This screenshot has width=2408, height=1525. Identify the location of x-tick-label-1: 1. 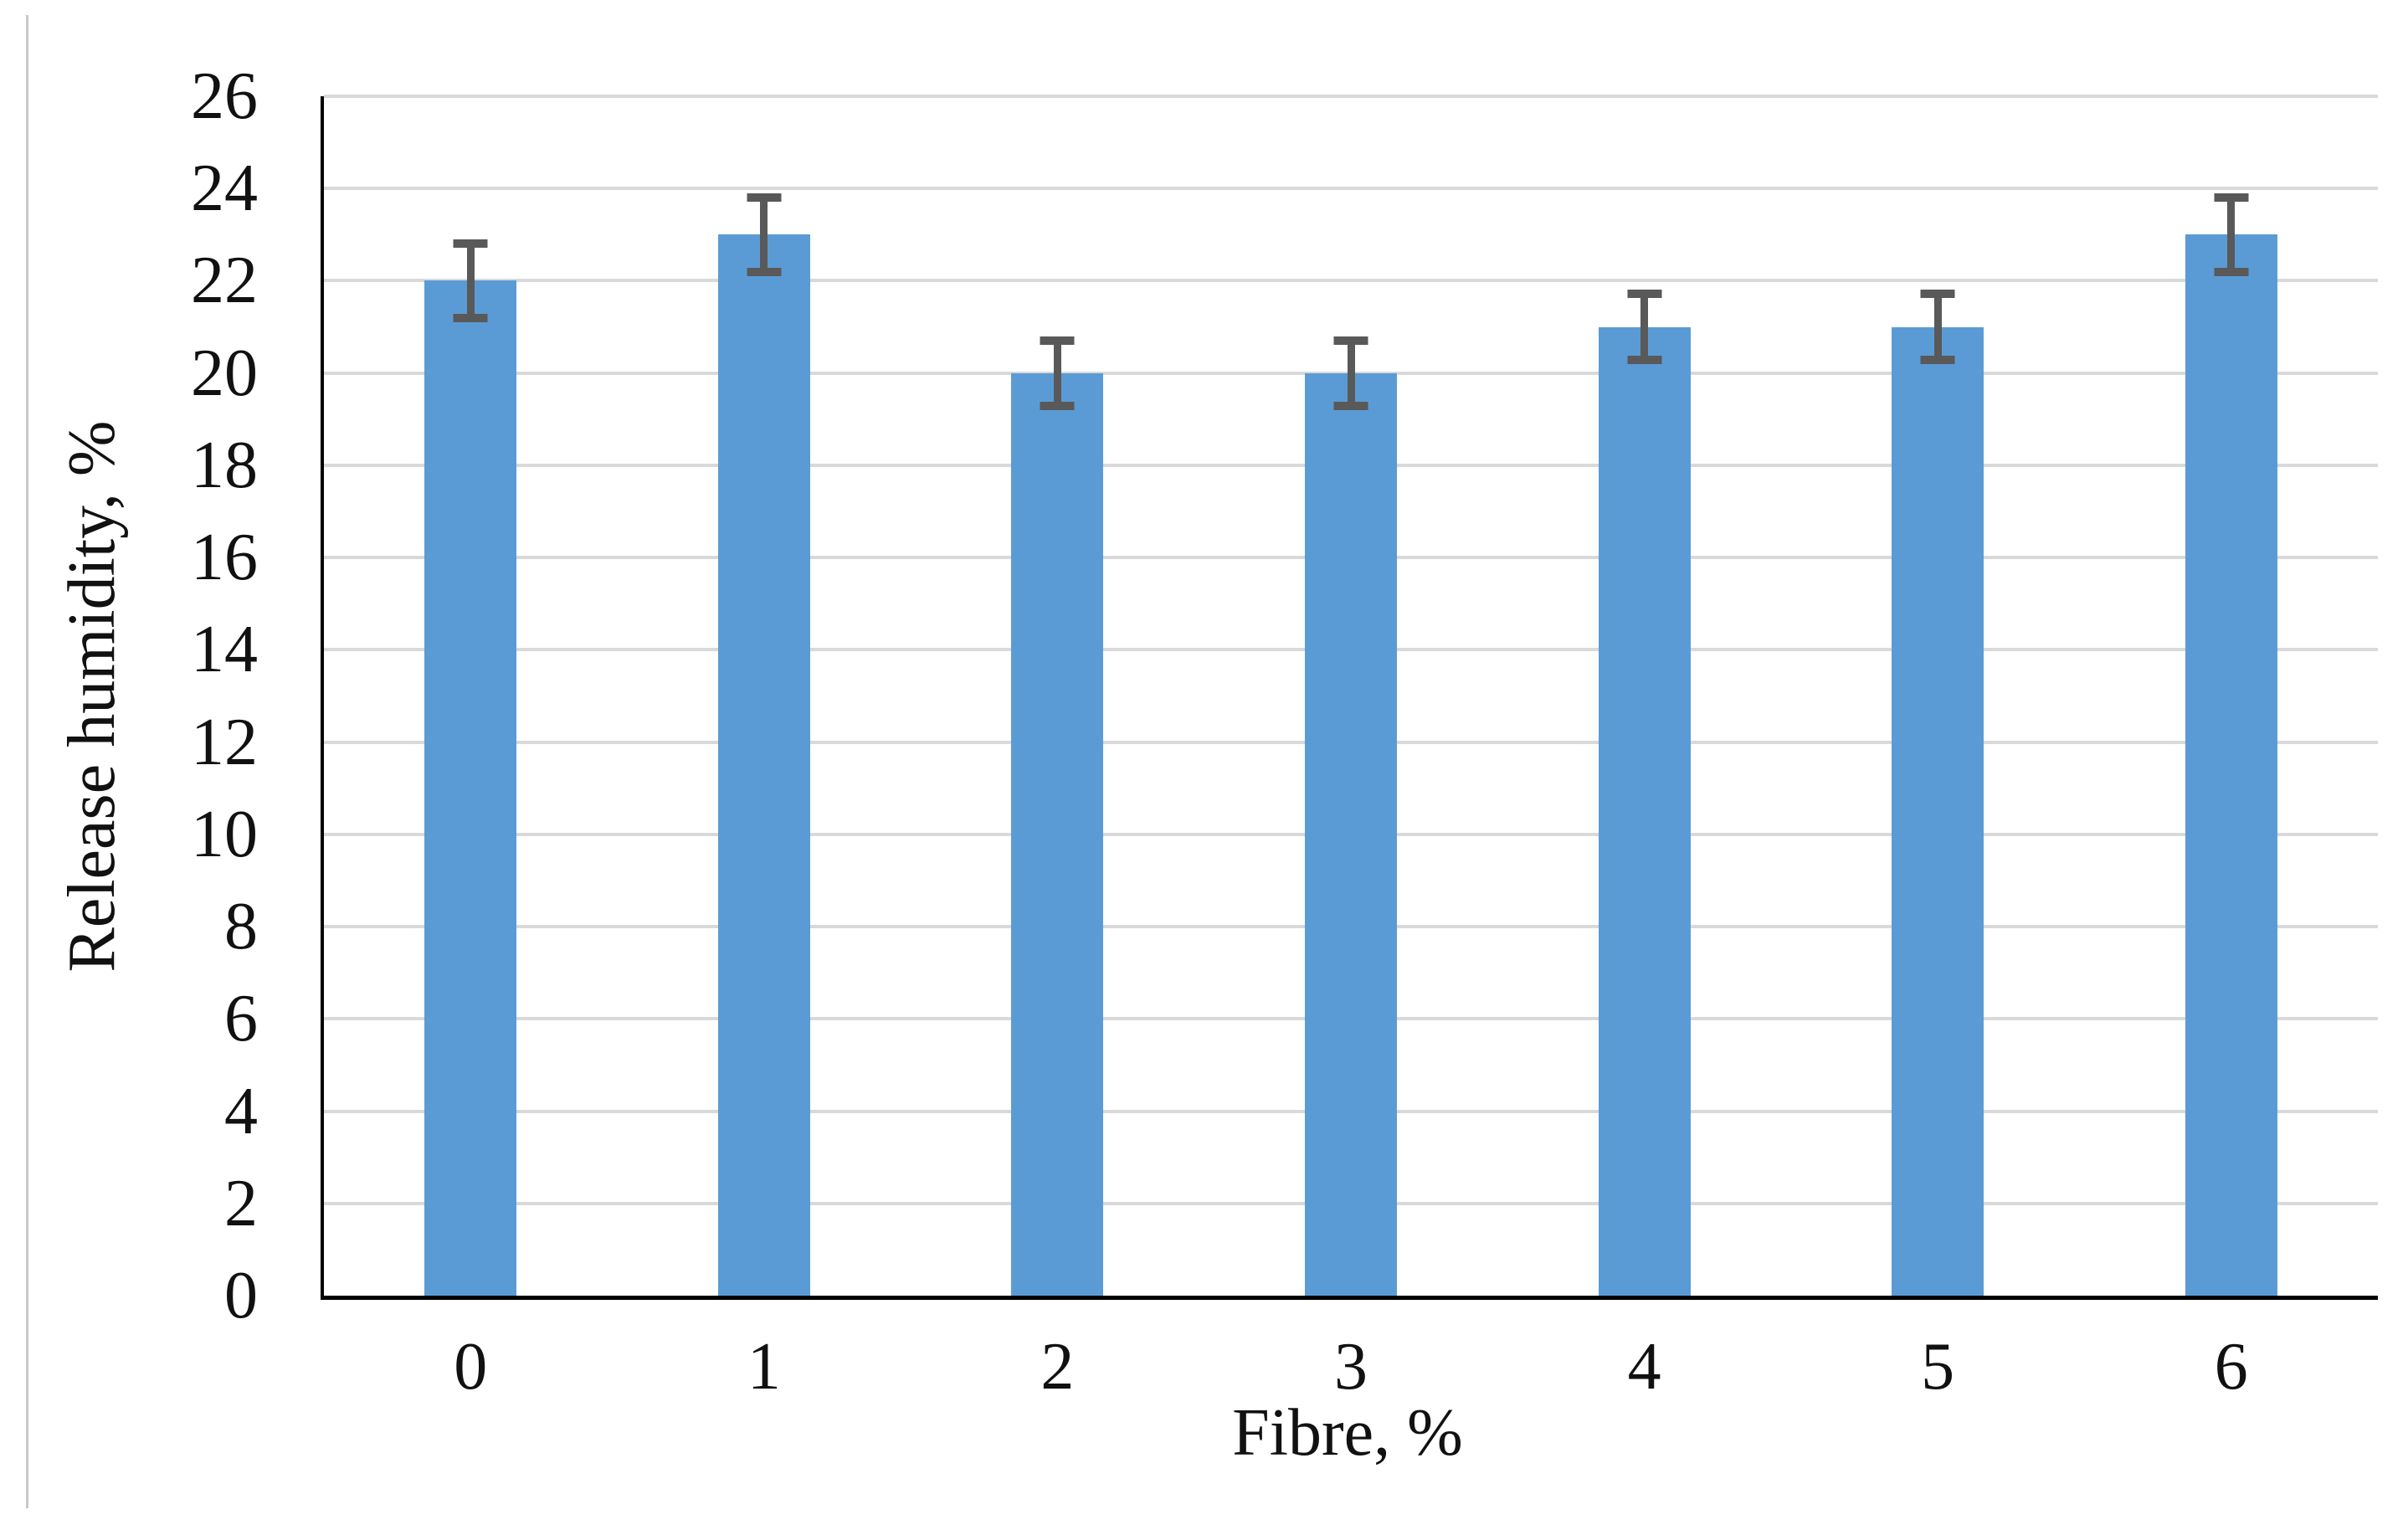
(764, 1367).